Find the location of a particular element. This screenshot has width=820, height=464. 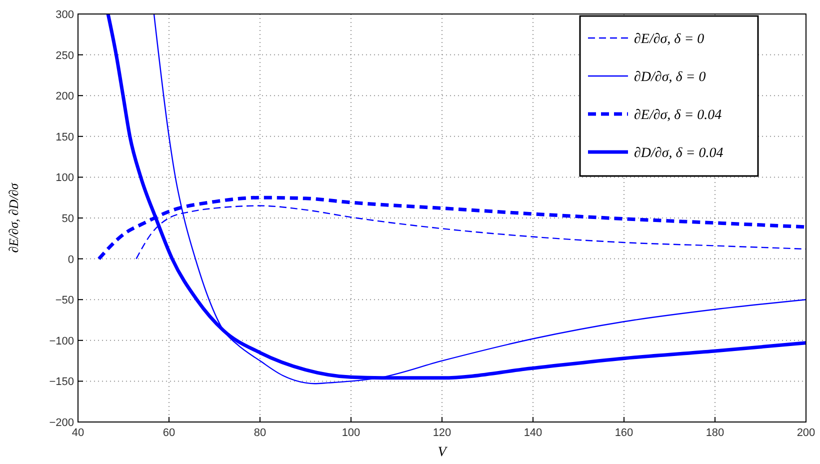

legend-label: ∂E/∂σ, δ = 0.04 is located at coordinates (678, 115).